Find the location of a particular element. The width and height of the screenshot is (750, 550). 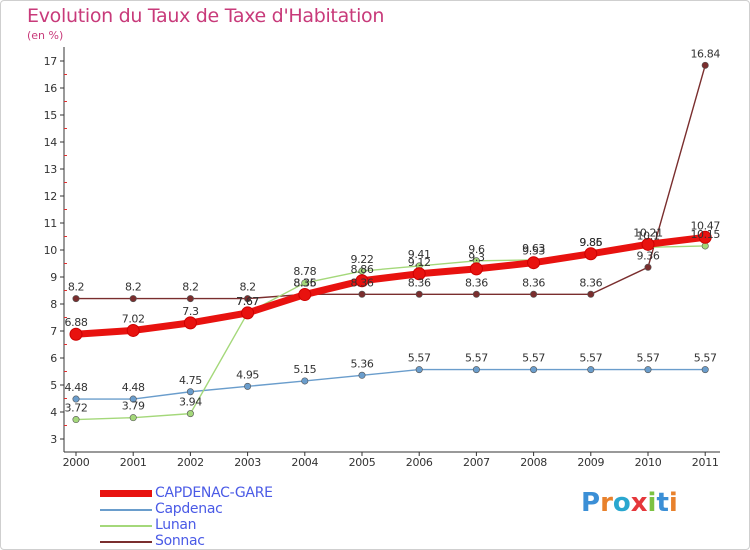

data-label: 8.35 is located at coordinates (304, 283).